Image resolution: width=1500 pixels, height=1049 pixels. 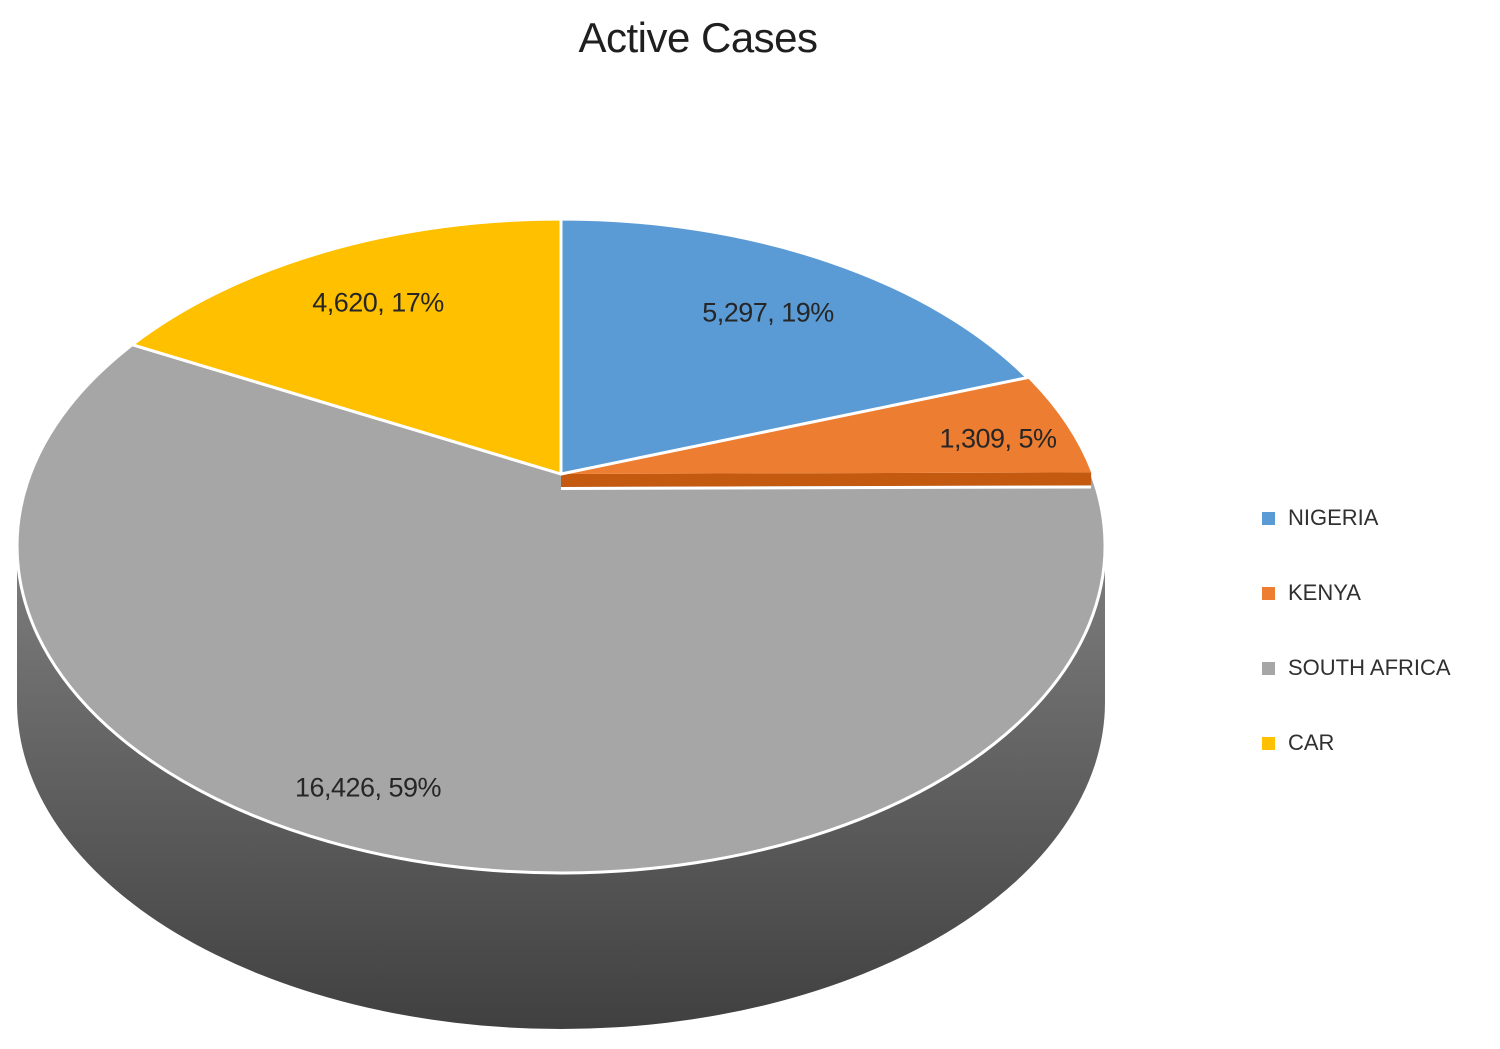 What do you see at coordinates (1311, 742) in the screenshot?
I see `legend-label-car: CAR` at bounding box center [1311, 742].